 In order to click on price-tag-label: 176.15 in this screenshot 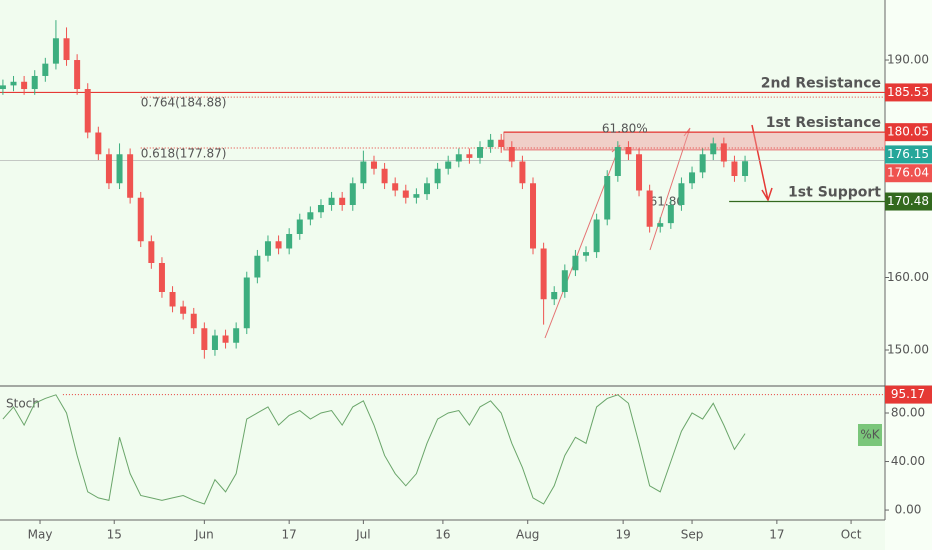, I will do `click(908, 154)`.